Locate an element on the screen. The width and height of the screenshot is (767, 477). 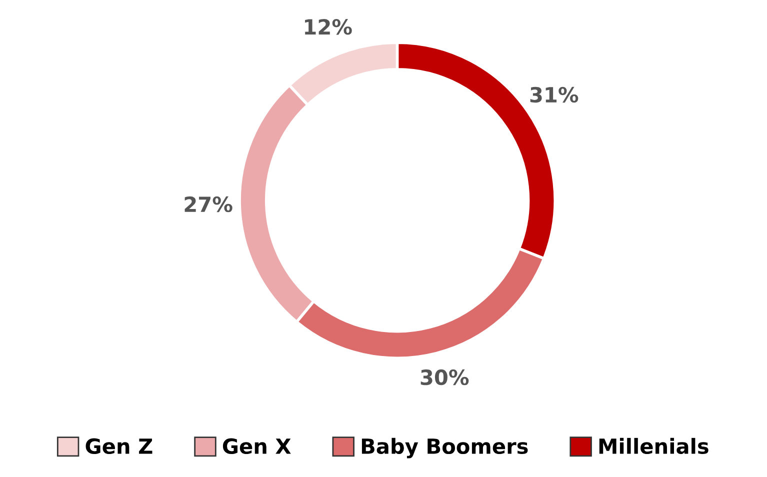
legend-label: Gen X is located at coordinates (256, 446).